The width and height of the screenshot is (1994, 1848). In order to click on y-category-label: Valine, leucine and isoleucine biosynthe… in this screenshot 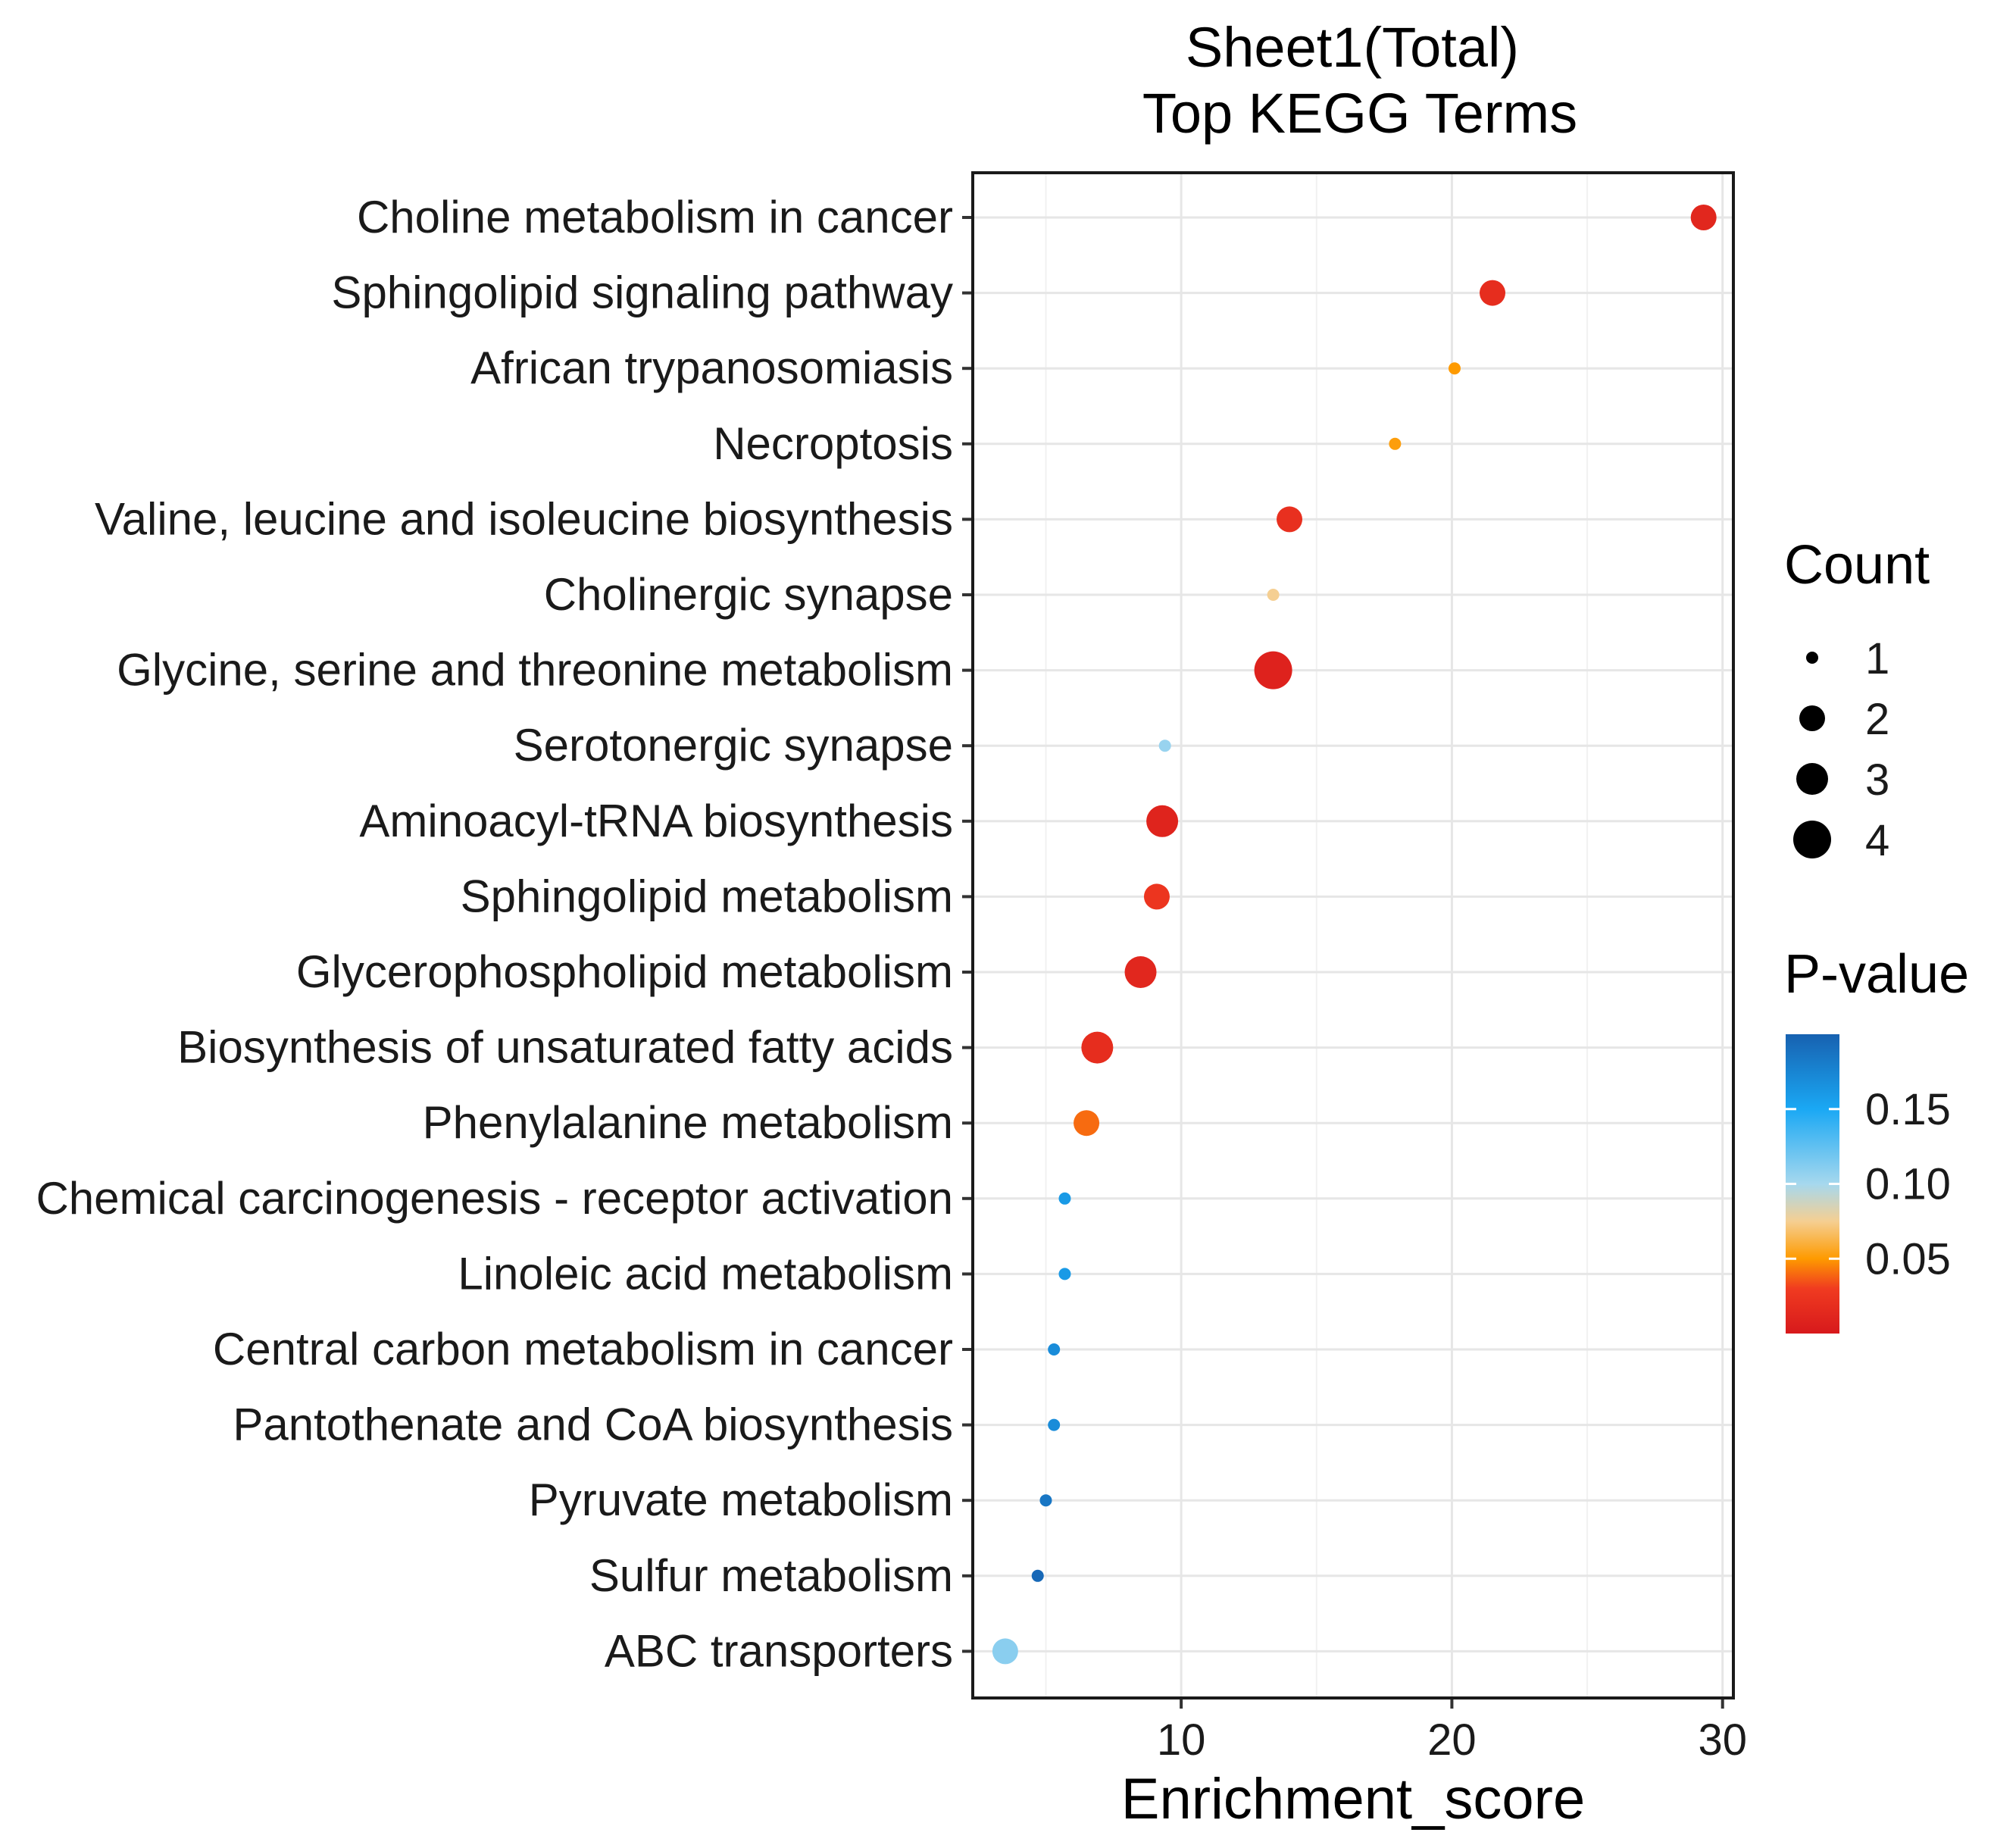, I will do `click(524, 518)`.